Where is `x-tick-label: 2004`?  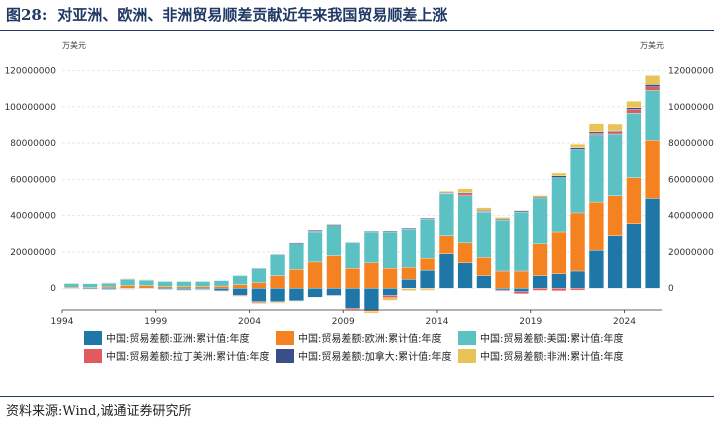
x-tick-label: 2004 is located at coordinates (249, 322).